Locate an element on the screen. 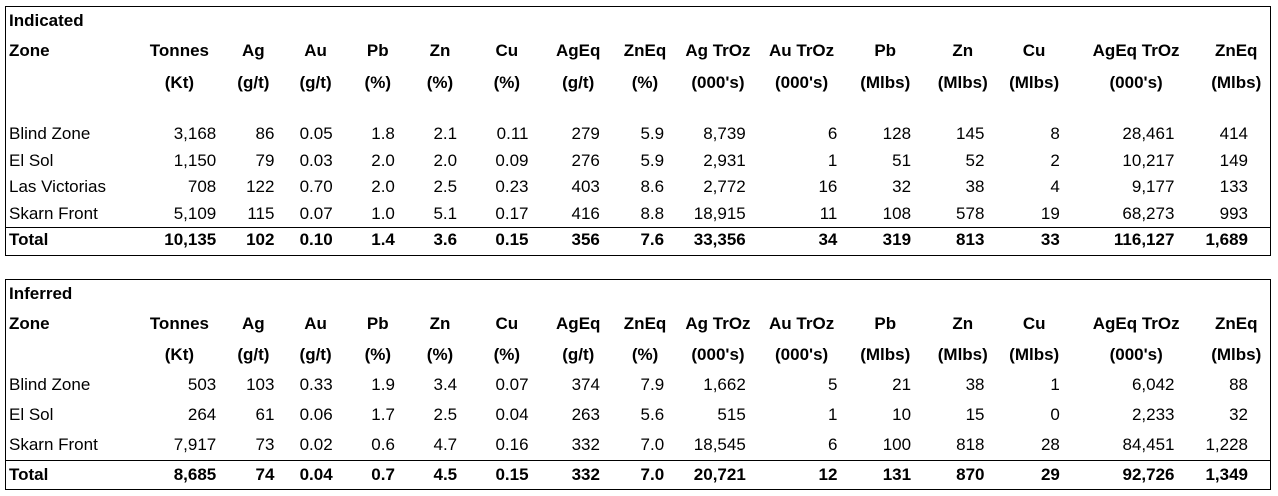 This screenshot has height=496, width=1278. value-cell: 145 is located at coordinates (970, 134).